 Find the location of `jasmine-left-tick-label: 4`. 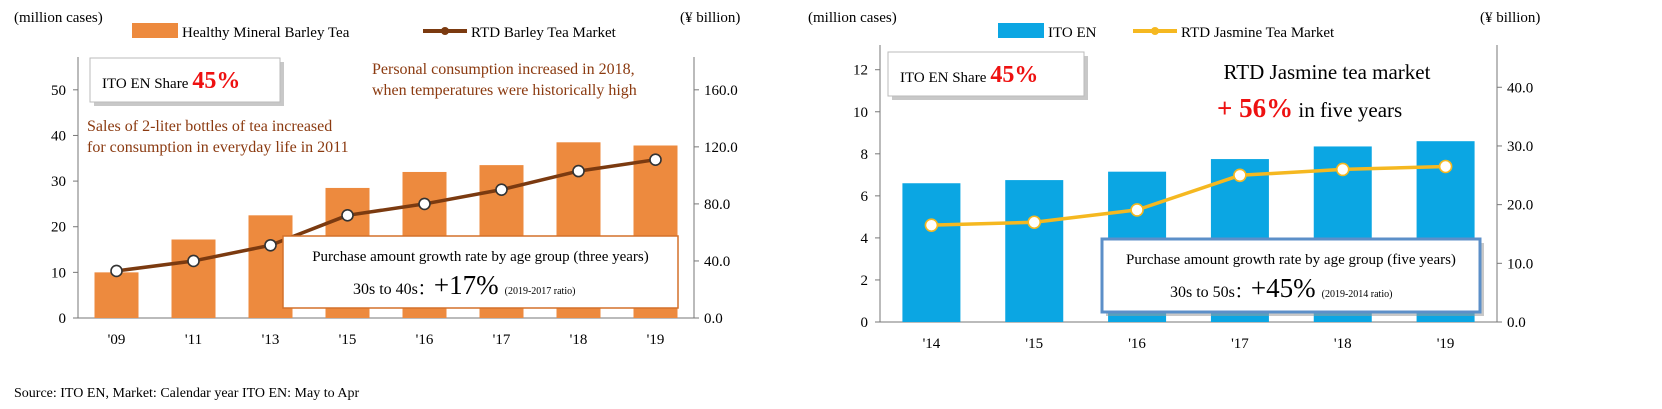

jasmine-left-tick-label: 4 is located at coordinates (865, 239).